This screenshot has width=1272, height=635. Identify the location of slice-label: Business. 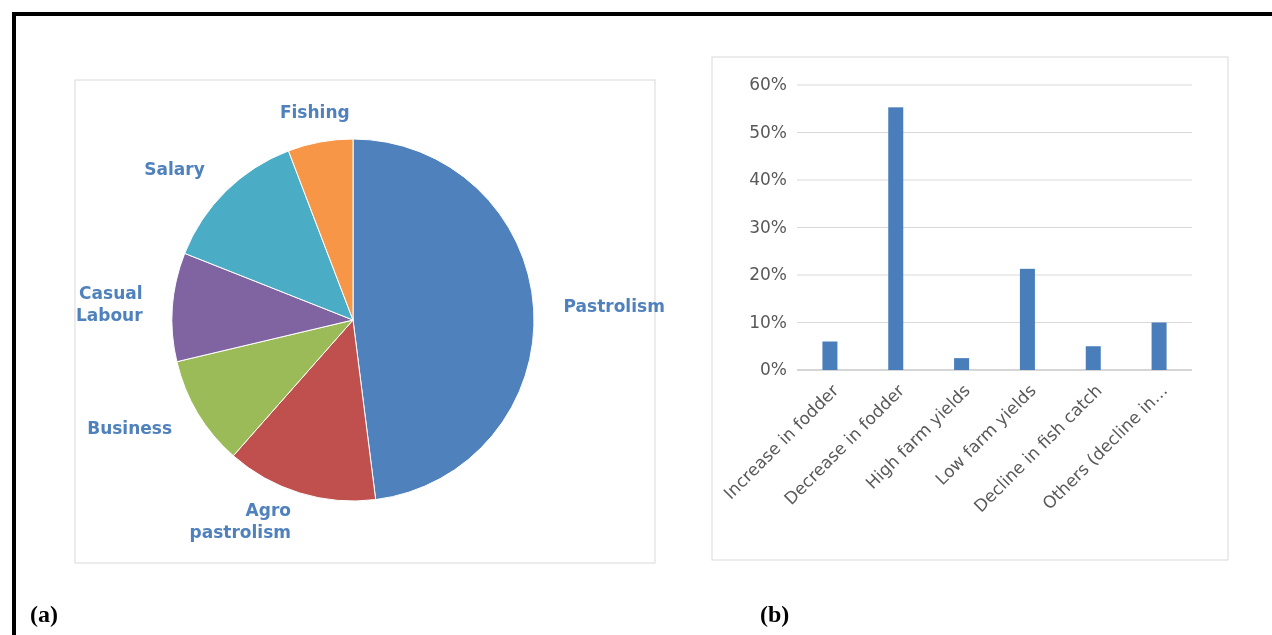
(130, 427).